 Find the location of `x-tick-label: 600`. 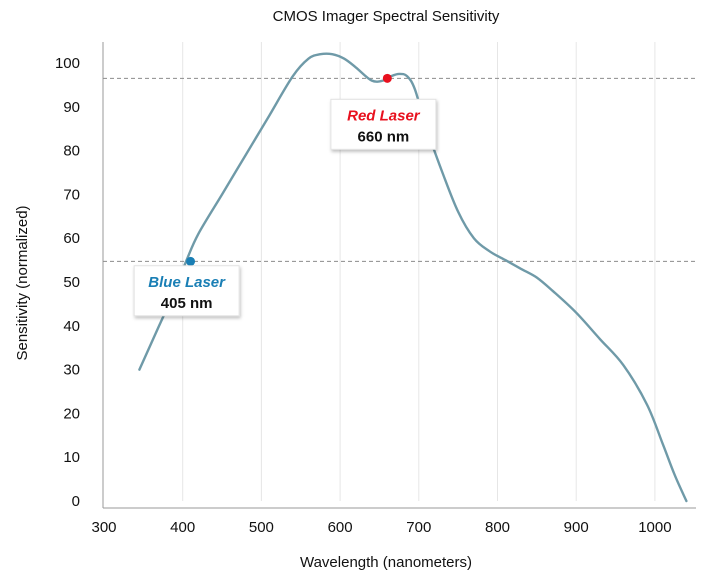

x-tick-label: 600 is located at coordinates (340, 527).